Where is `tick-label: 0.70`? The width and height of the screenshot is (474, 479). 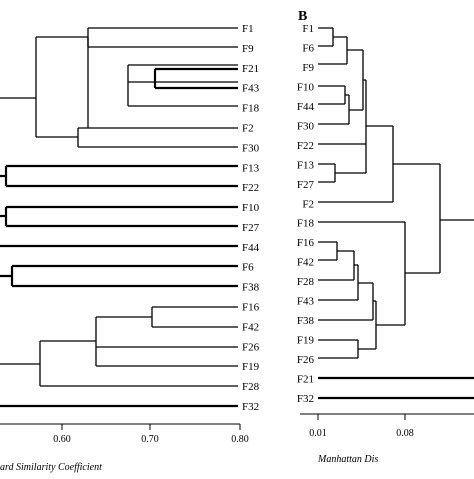
tick-label: 0.70 is located at coordinates (150, 439).